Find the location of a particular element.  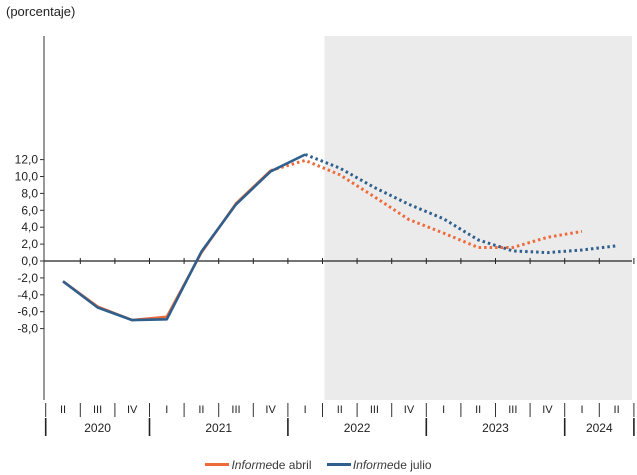

legend-label-julio-emph: Informe is located at coordinates (373, 464).